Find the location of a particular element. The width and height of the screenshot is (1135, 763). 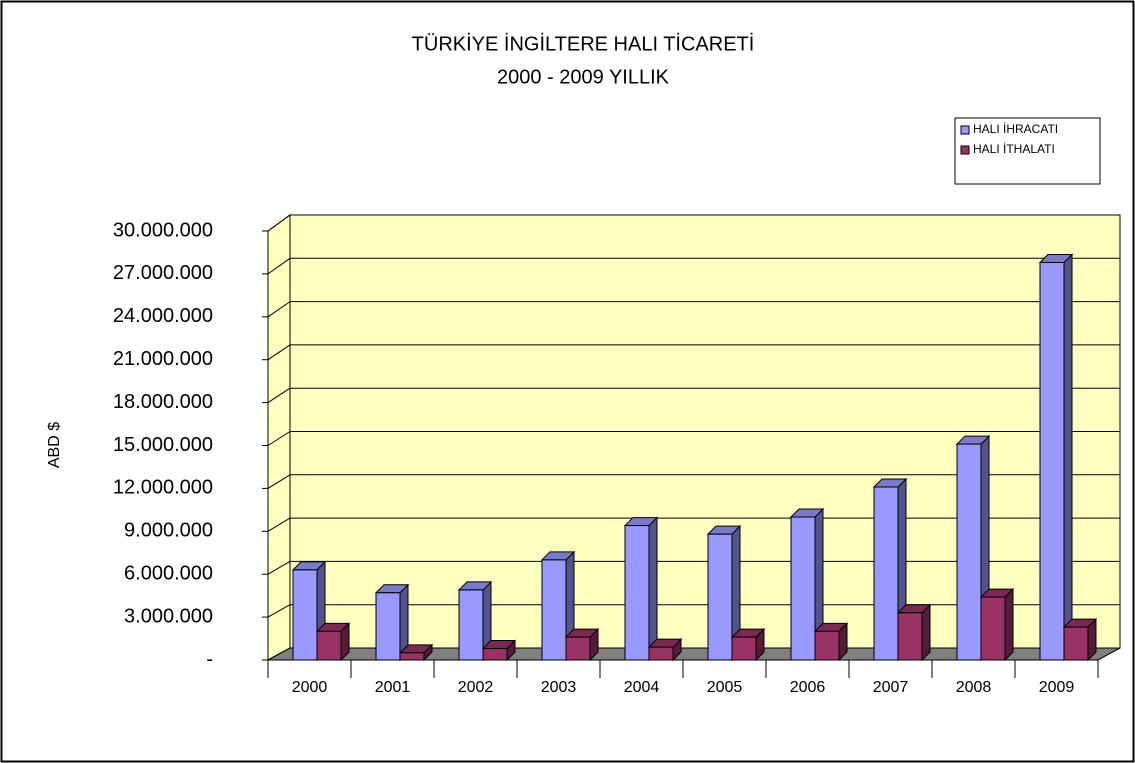

side-wall is located at coordinates (279, 437).